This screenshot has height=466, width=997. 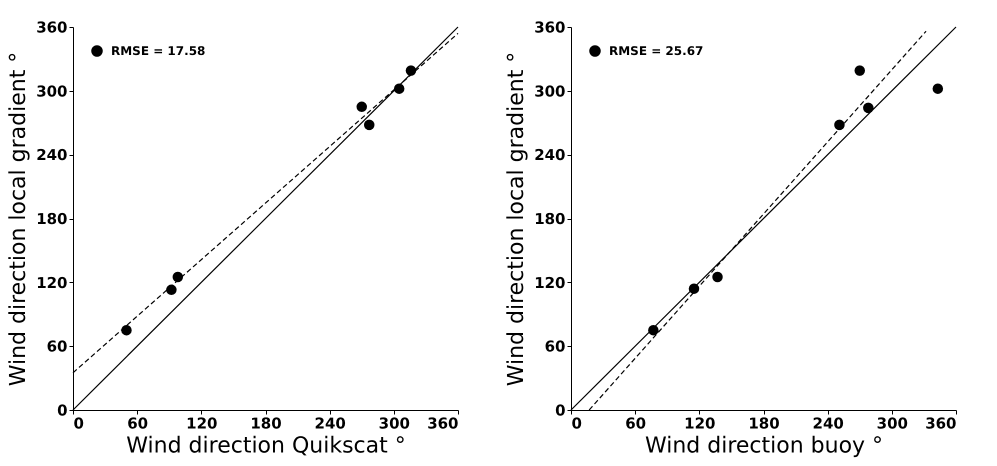 I want to click on x-axis-title: Wind direction buoy °, so click(x=764, y=446).